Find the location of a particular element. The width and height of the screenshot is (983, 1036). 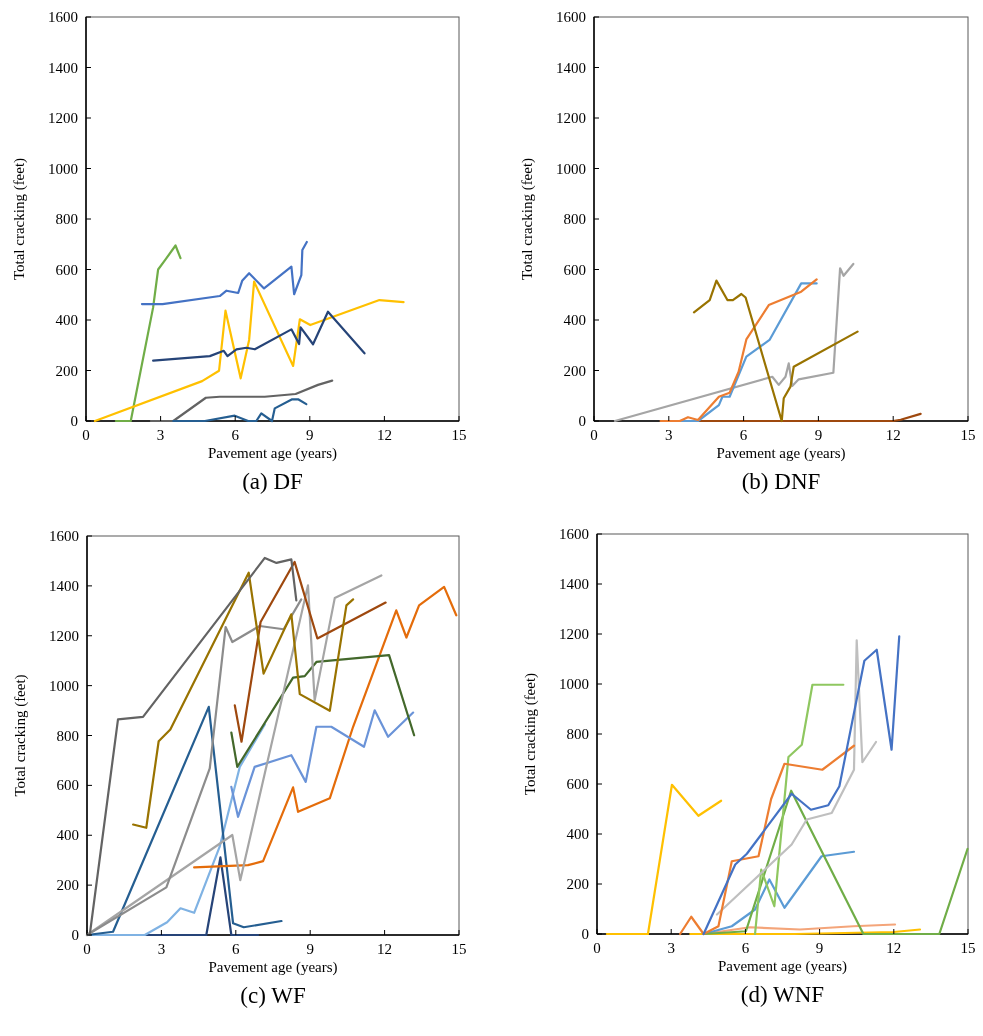

text: (a) DF is located at coordinates (272, 481).